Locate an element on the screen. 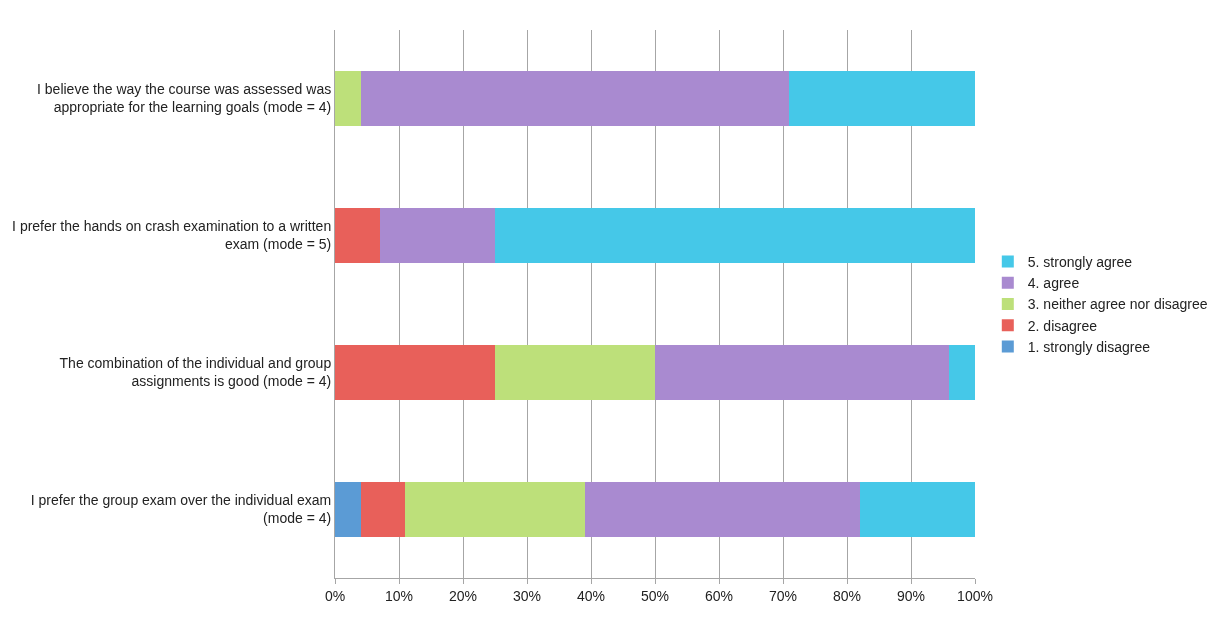 Image resolution: width=1225 pixels, height=618 pixels. y-tick-label: I prefer the hands on crash examination to a written exam (mode = 5) is located at coordinates (172, 235).